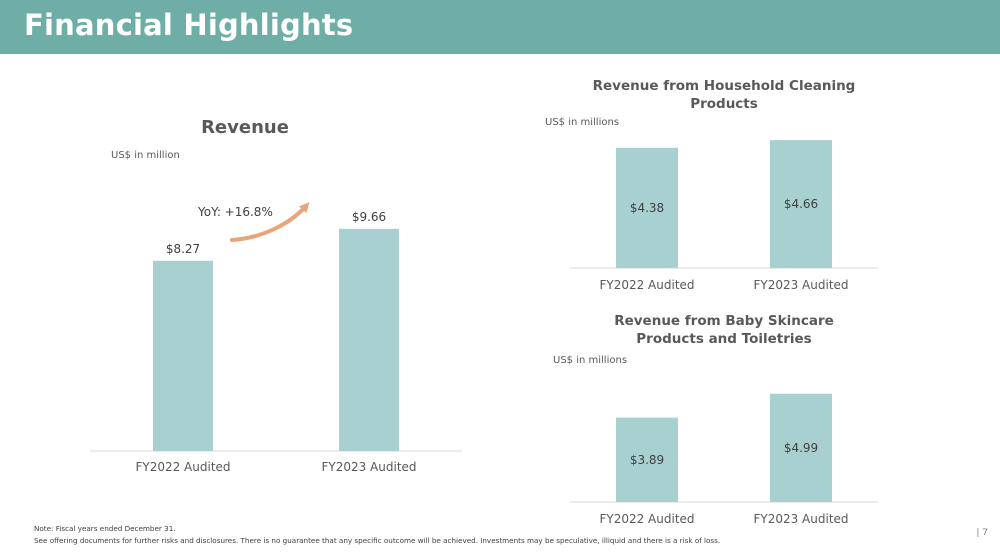 Image resolution: width=1000 pixels, height=558 pixels. What do you see at coordinates (270, 222) in the screenshot?
I see `growth-arrow-icon` at bounding box center [270, 222].